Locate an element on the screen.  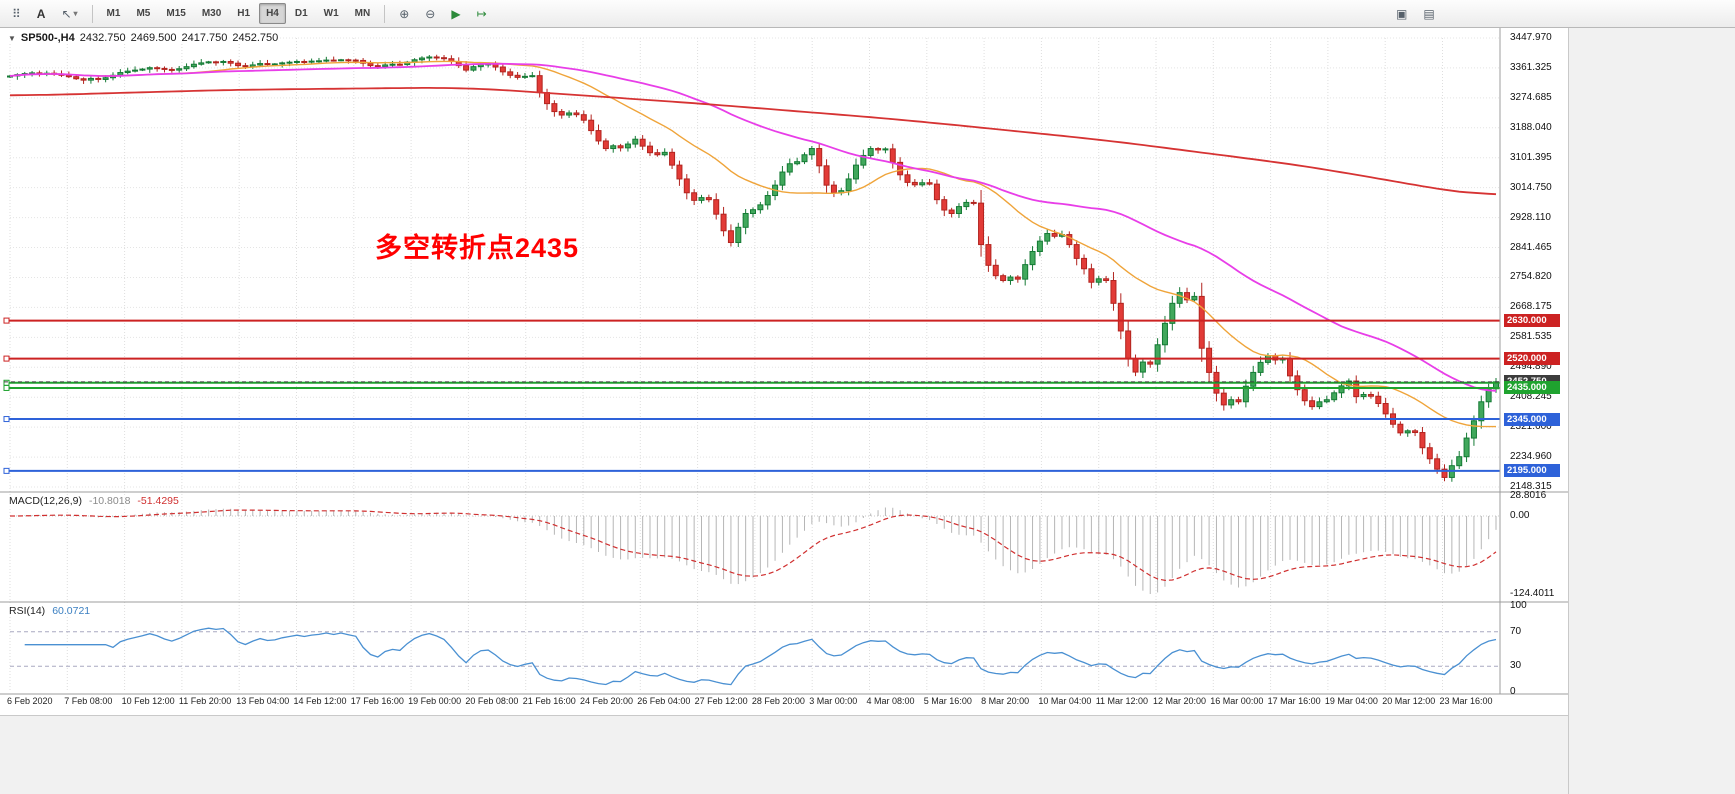
ohlc-close: 2452.750 is located at coordinates (255, 38).